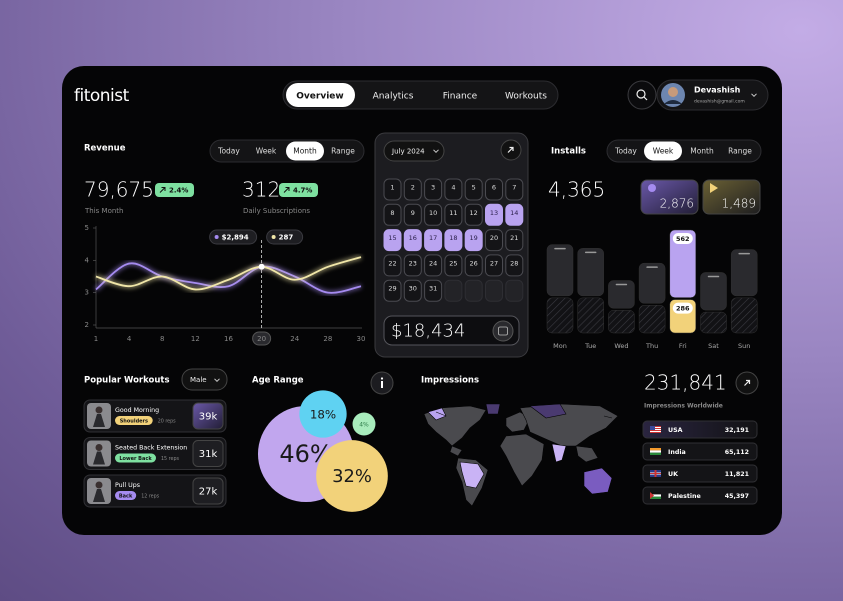 The height and width of the screenshot is (601, 843). What do you see at coordinates (526, 97) in the screenshot?
I see `nav-item: Workouts` at bounding box center [526, 97].